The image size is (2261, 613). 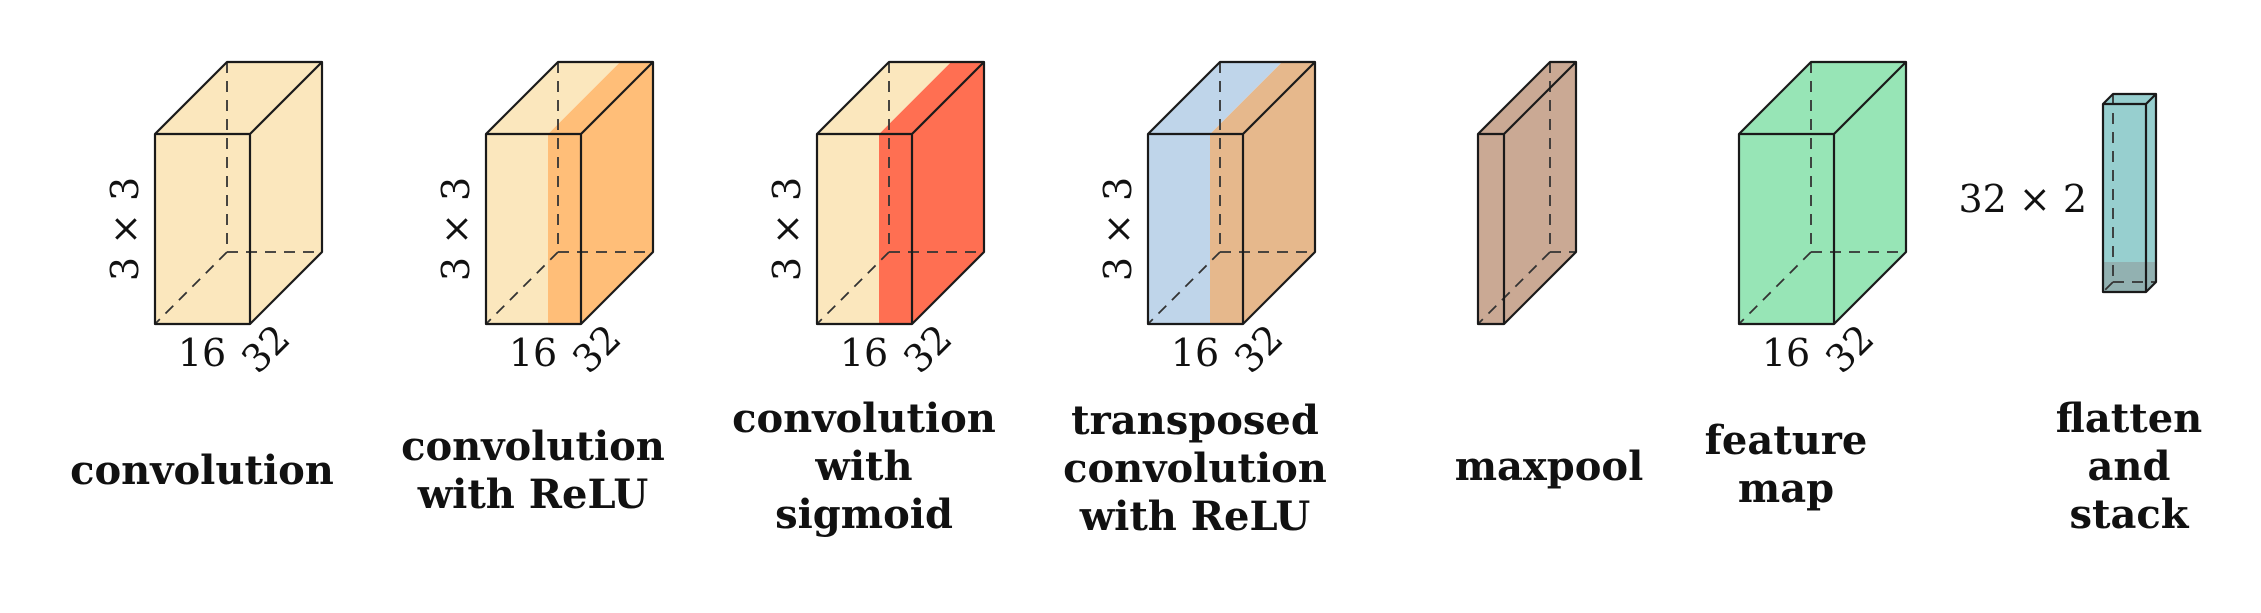 I want to click on caption-line-2: map, so click(x=1786, y=488).